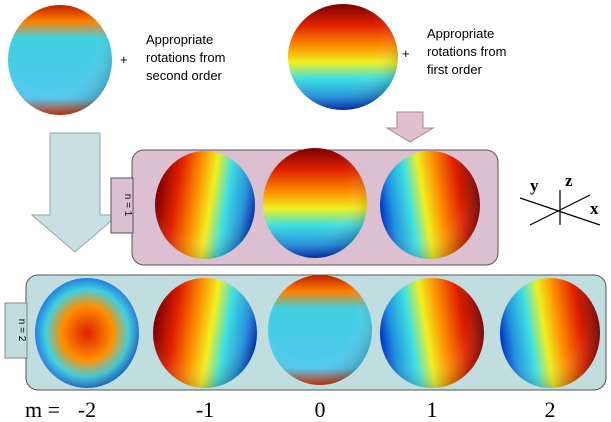  What do you see at coordinates (560, 208) in the screenshot?
I see `axes-icon` at bounding box center [560, 208].